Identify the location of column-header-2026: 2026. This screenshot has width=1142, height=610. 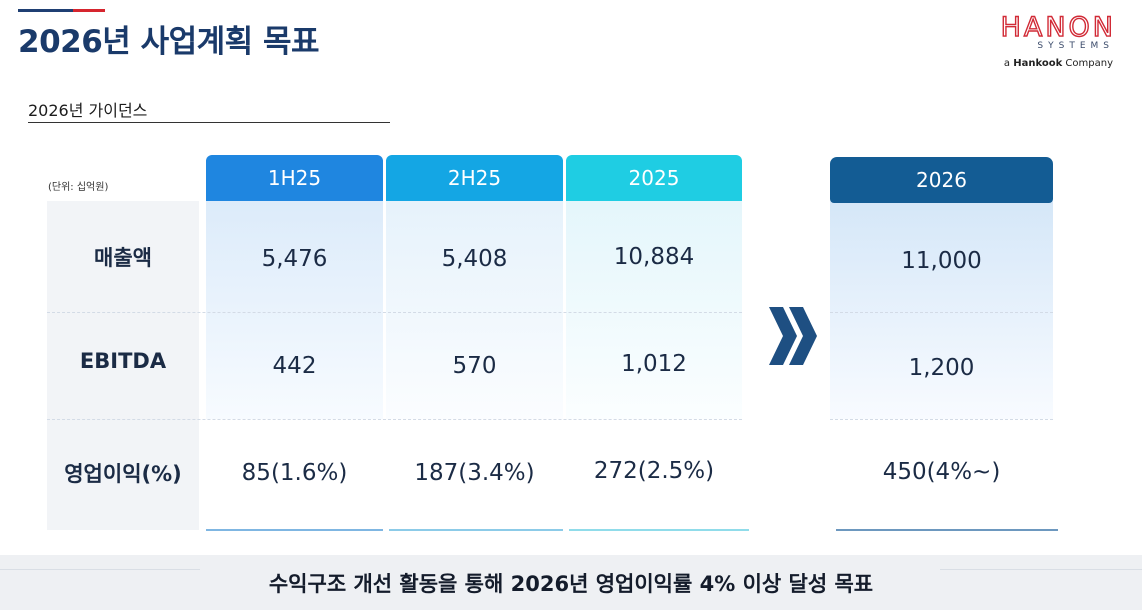
(941, 180).